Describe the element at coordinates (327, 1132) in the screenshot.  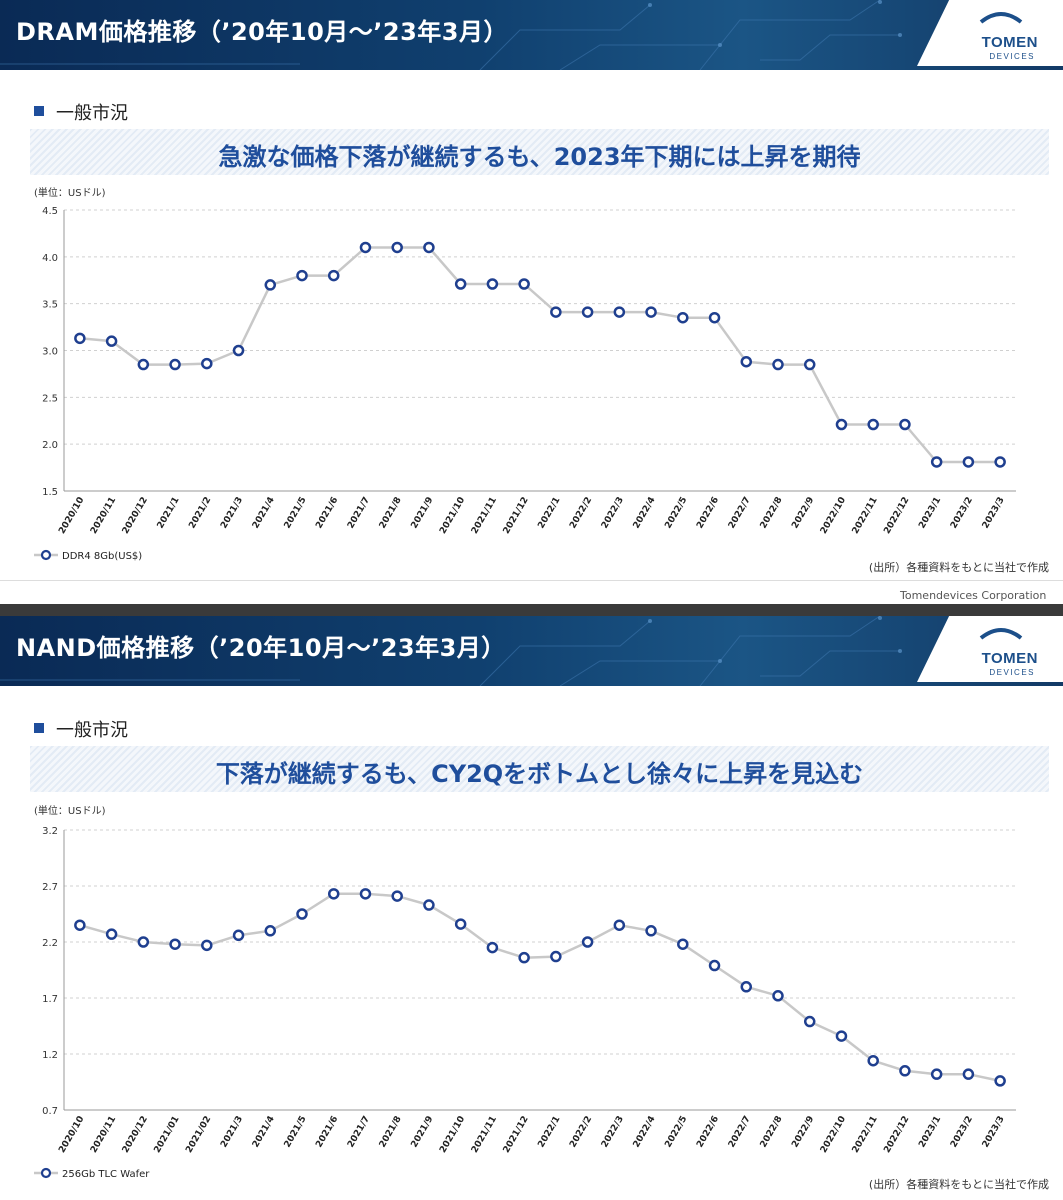
I see `x-tick-label: 2021/6` at that location.